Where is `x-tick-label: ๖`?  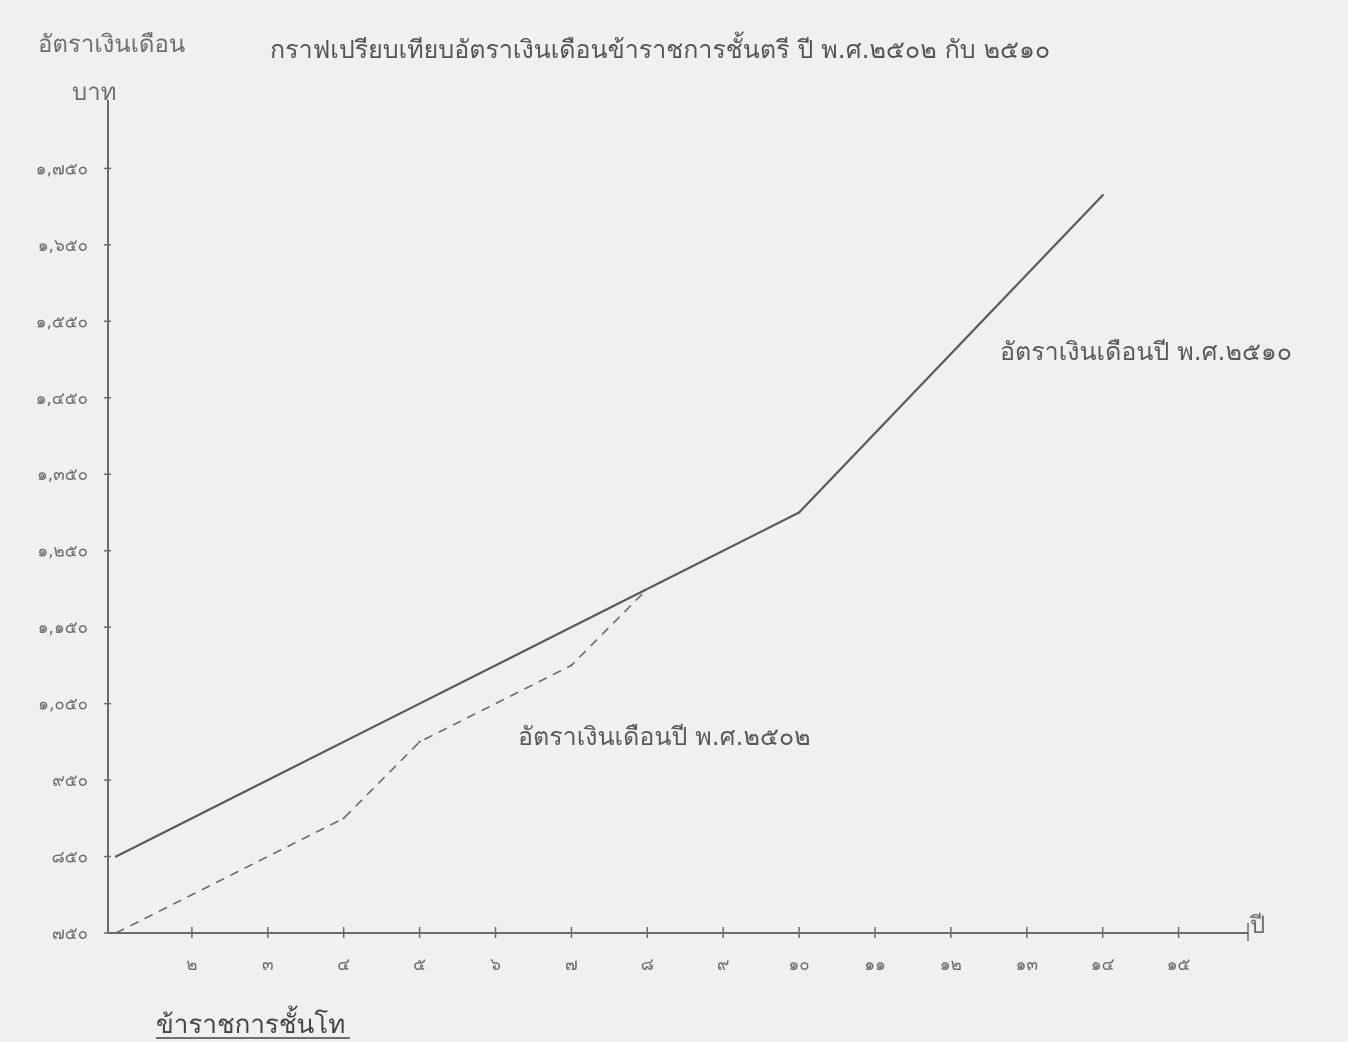 x-tick-label: ๖ is located at coordinates (495, 965).